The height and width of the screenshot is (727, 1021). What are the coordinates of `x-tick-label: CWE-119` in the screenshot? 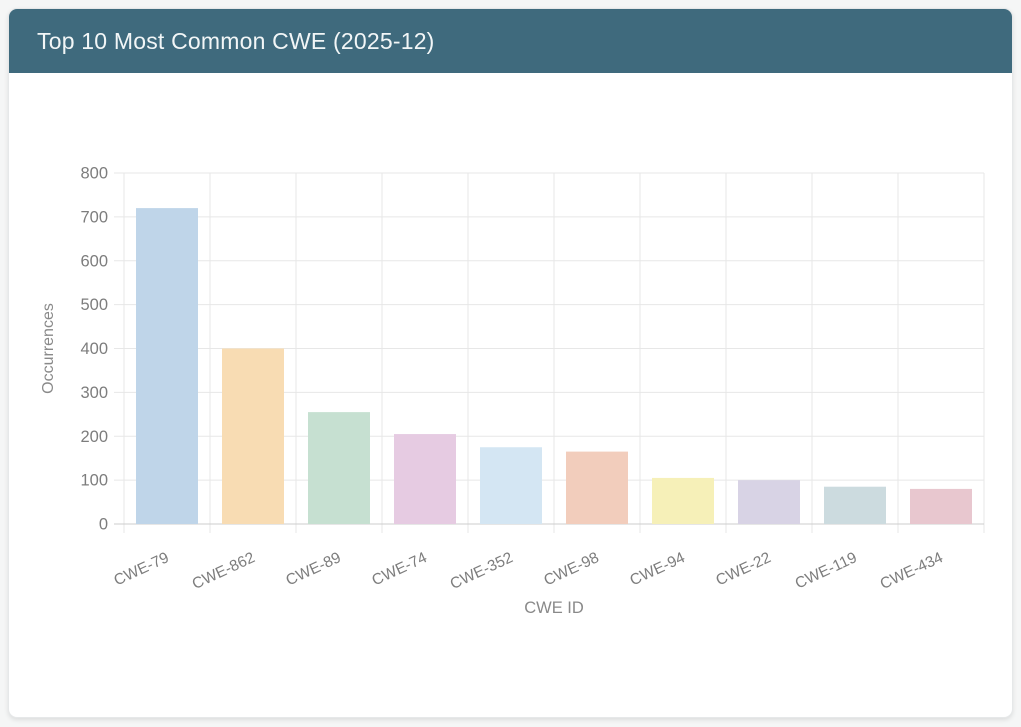 It's located at (826, 570).